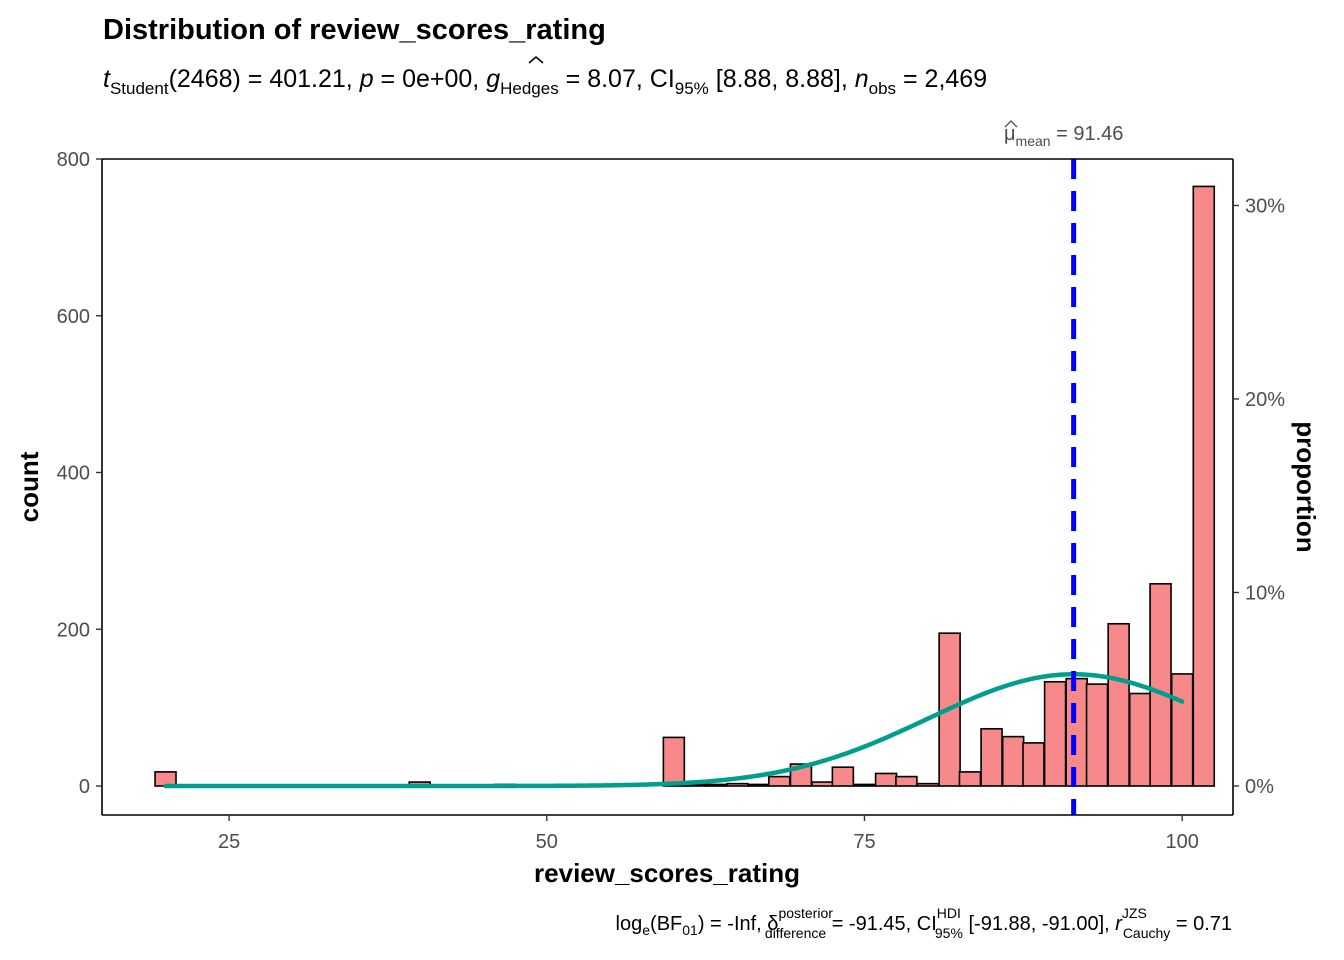  Describe the element at coordinates (881, 924) in the screenshot. I see `caption-delta-value: = -91.45, CI` at that location.